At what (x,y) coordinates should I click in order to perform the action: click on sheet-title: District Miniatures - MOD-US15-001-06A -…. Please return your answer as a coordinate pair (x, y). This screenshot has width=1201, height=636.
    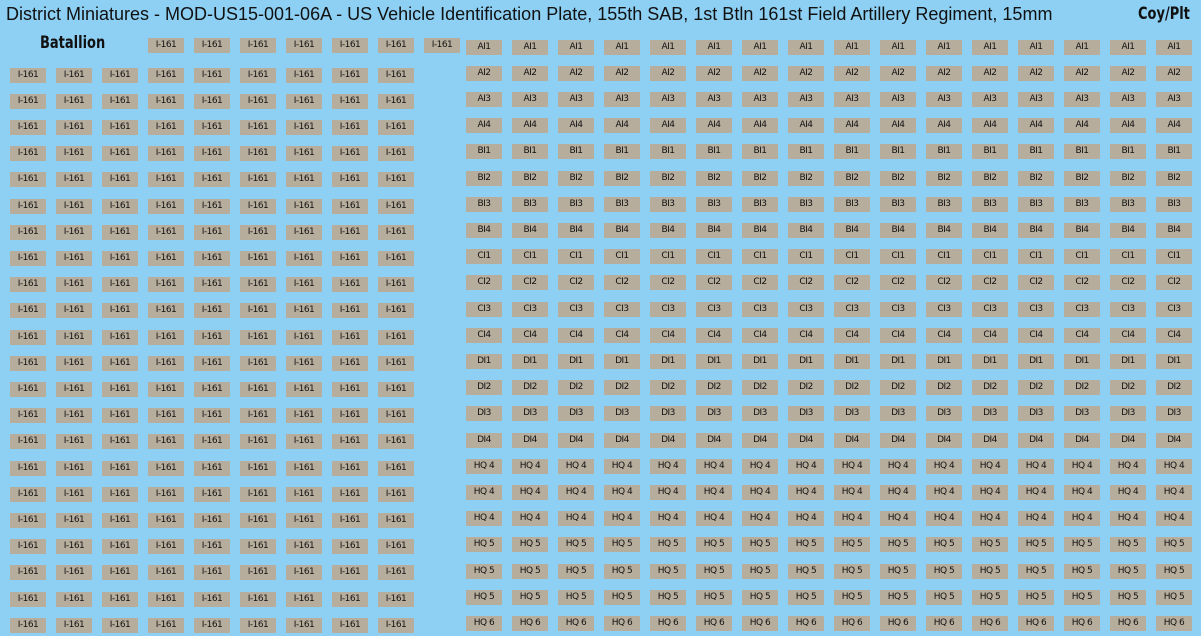
    Looking at the image, I should click on (529, 14).